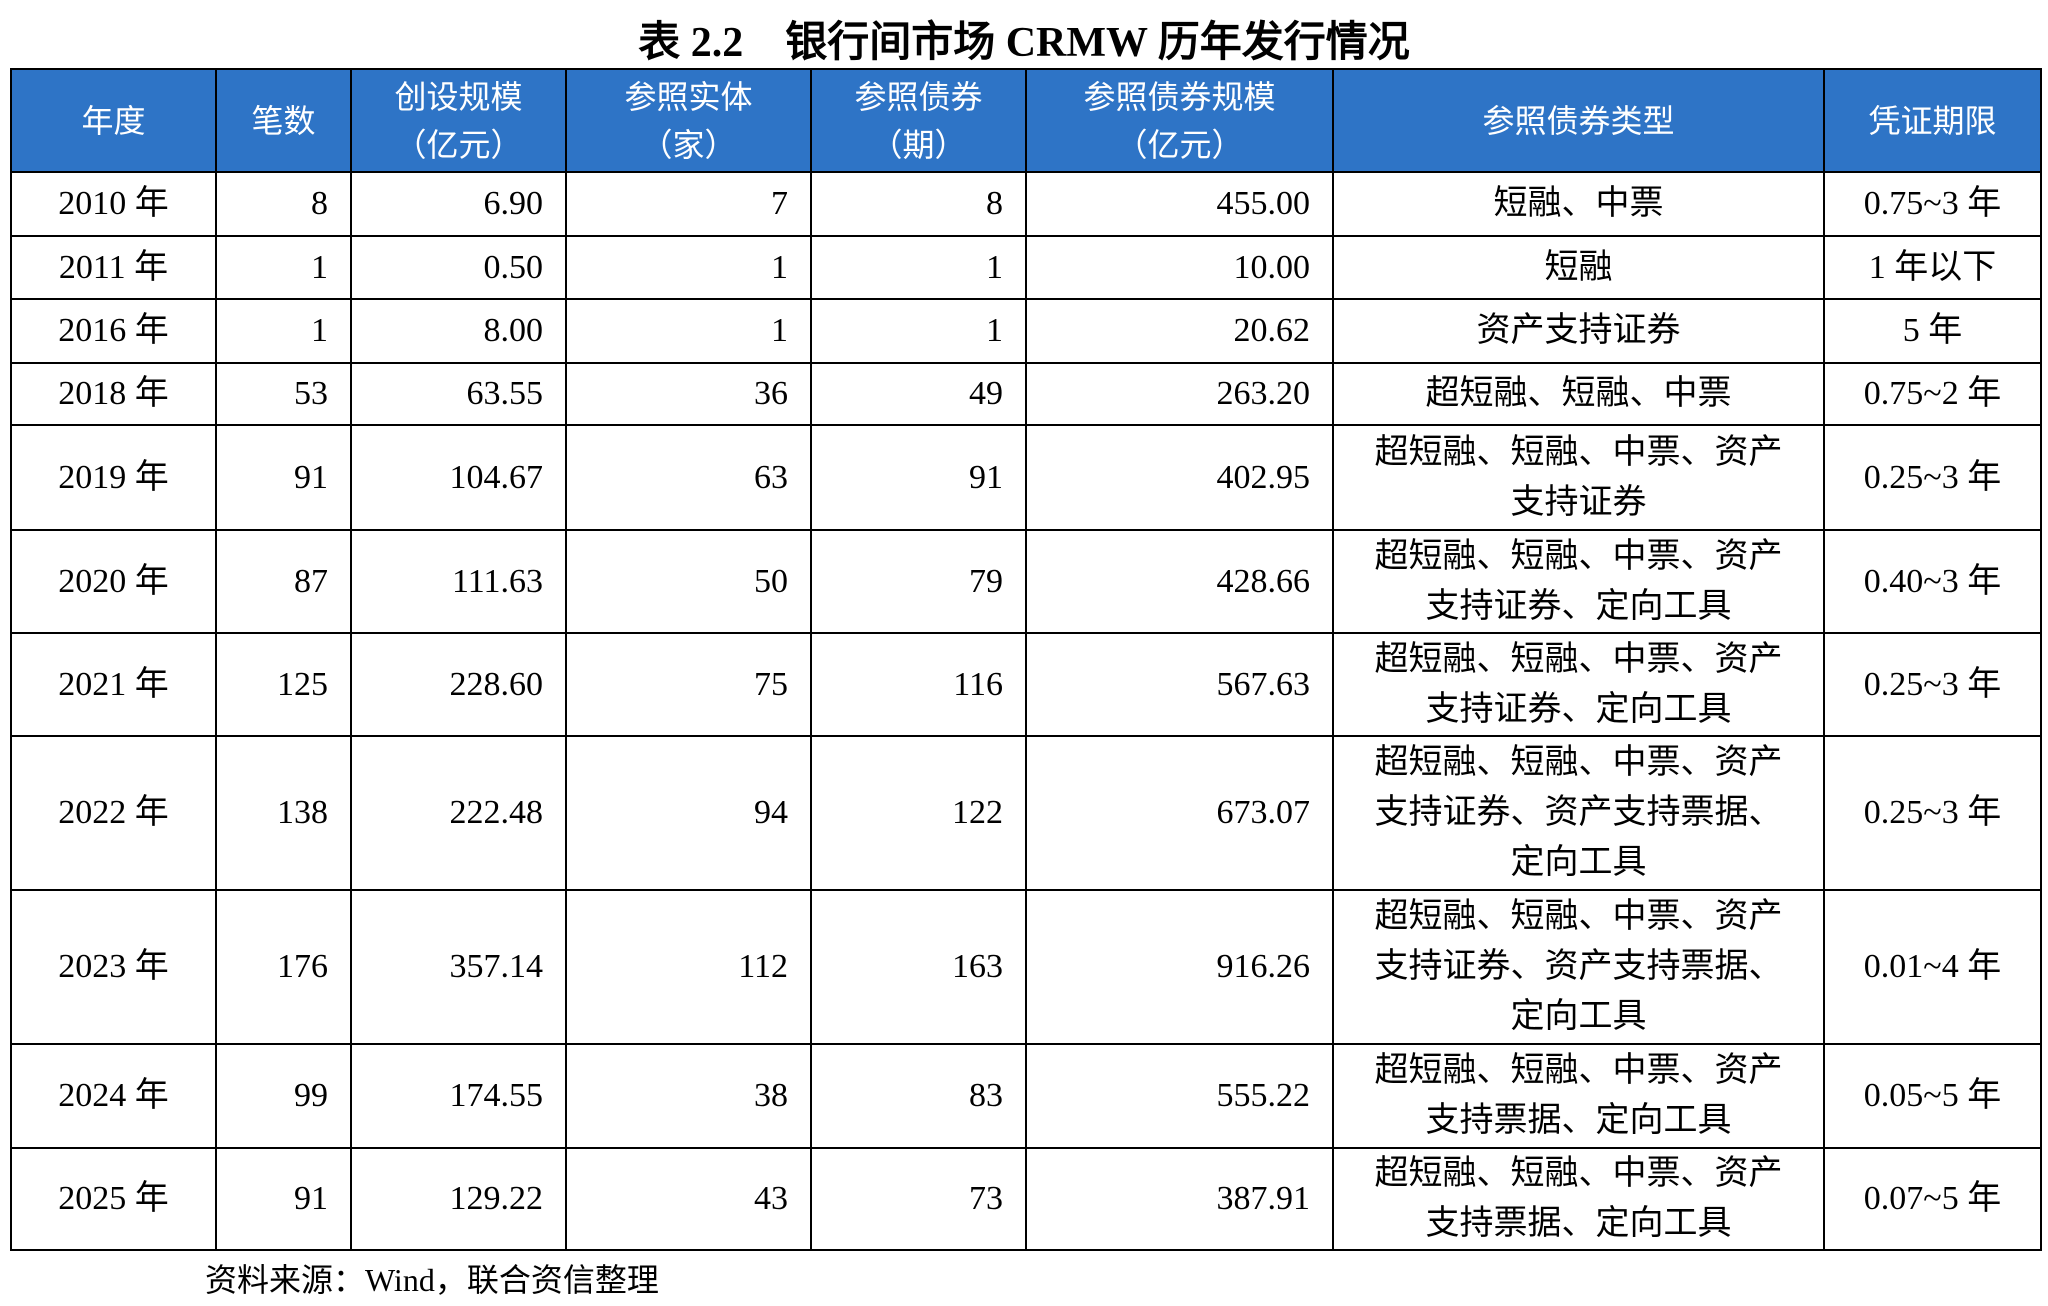 This screenshot has height=1306, width=2048. Describe the element at coordinates (918, 120) in the screenshot. I see `header-cell: 参照债券 （期）` at that location.